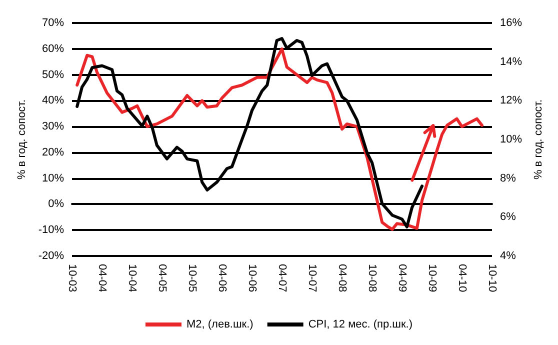 Image resolution: width=558 pixels, height=345 pixels. I want to click on y-tick-label: 20%, so click(53, 152).